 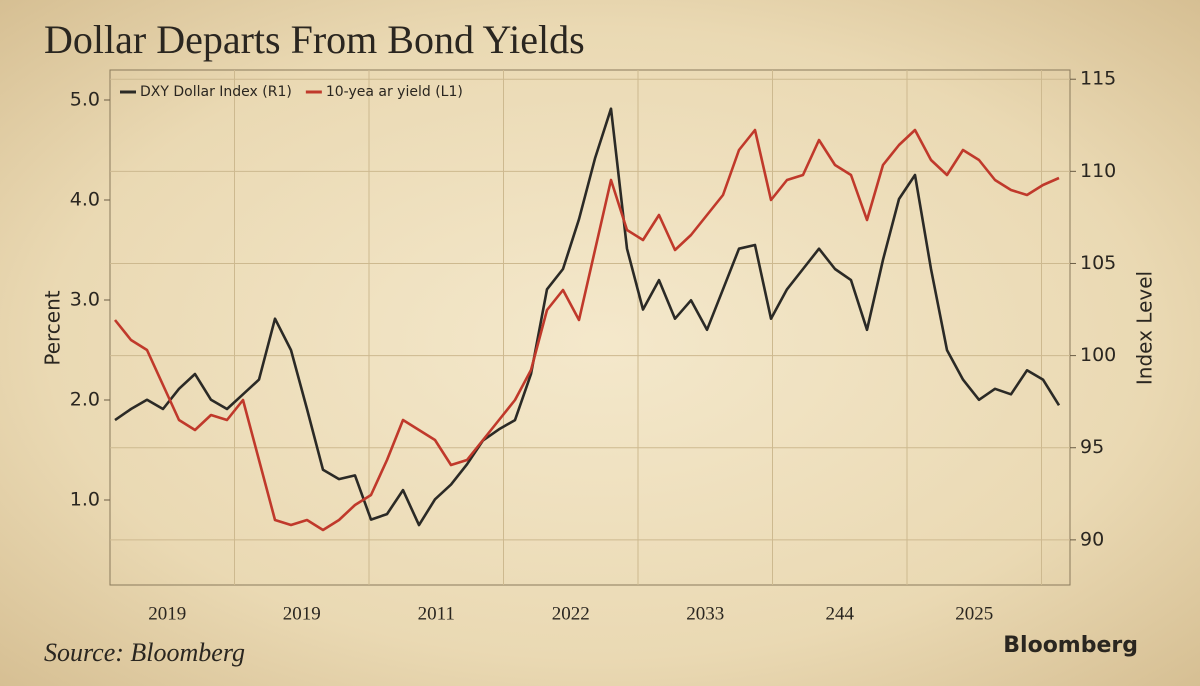 What do you see at coordinates (85, 500) in the screenshot?
I see `y-tick-label: 1.0` at bounding box center [85, 500].